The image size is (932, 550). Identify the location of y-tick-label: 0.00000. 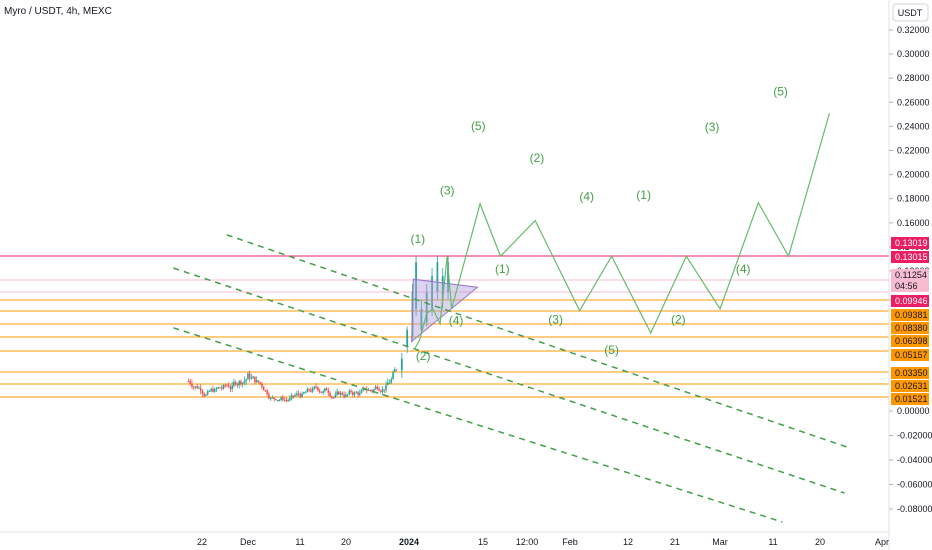
(913, 411).